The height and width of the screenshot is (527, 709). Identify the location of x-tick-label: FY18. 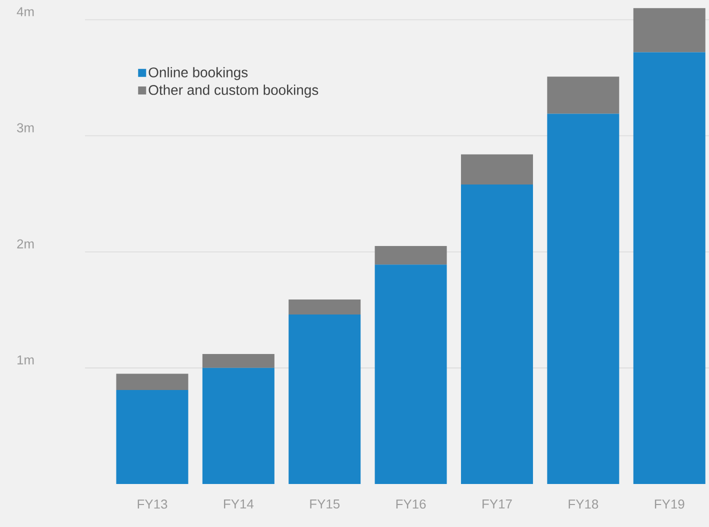
(583, 504).